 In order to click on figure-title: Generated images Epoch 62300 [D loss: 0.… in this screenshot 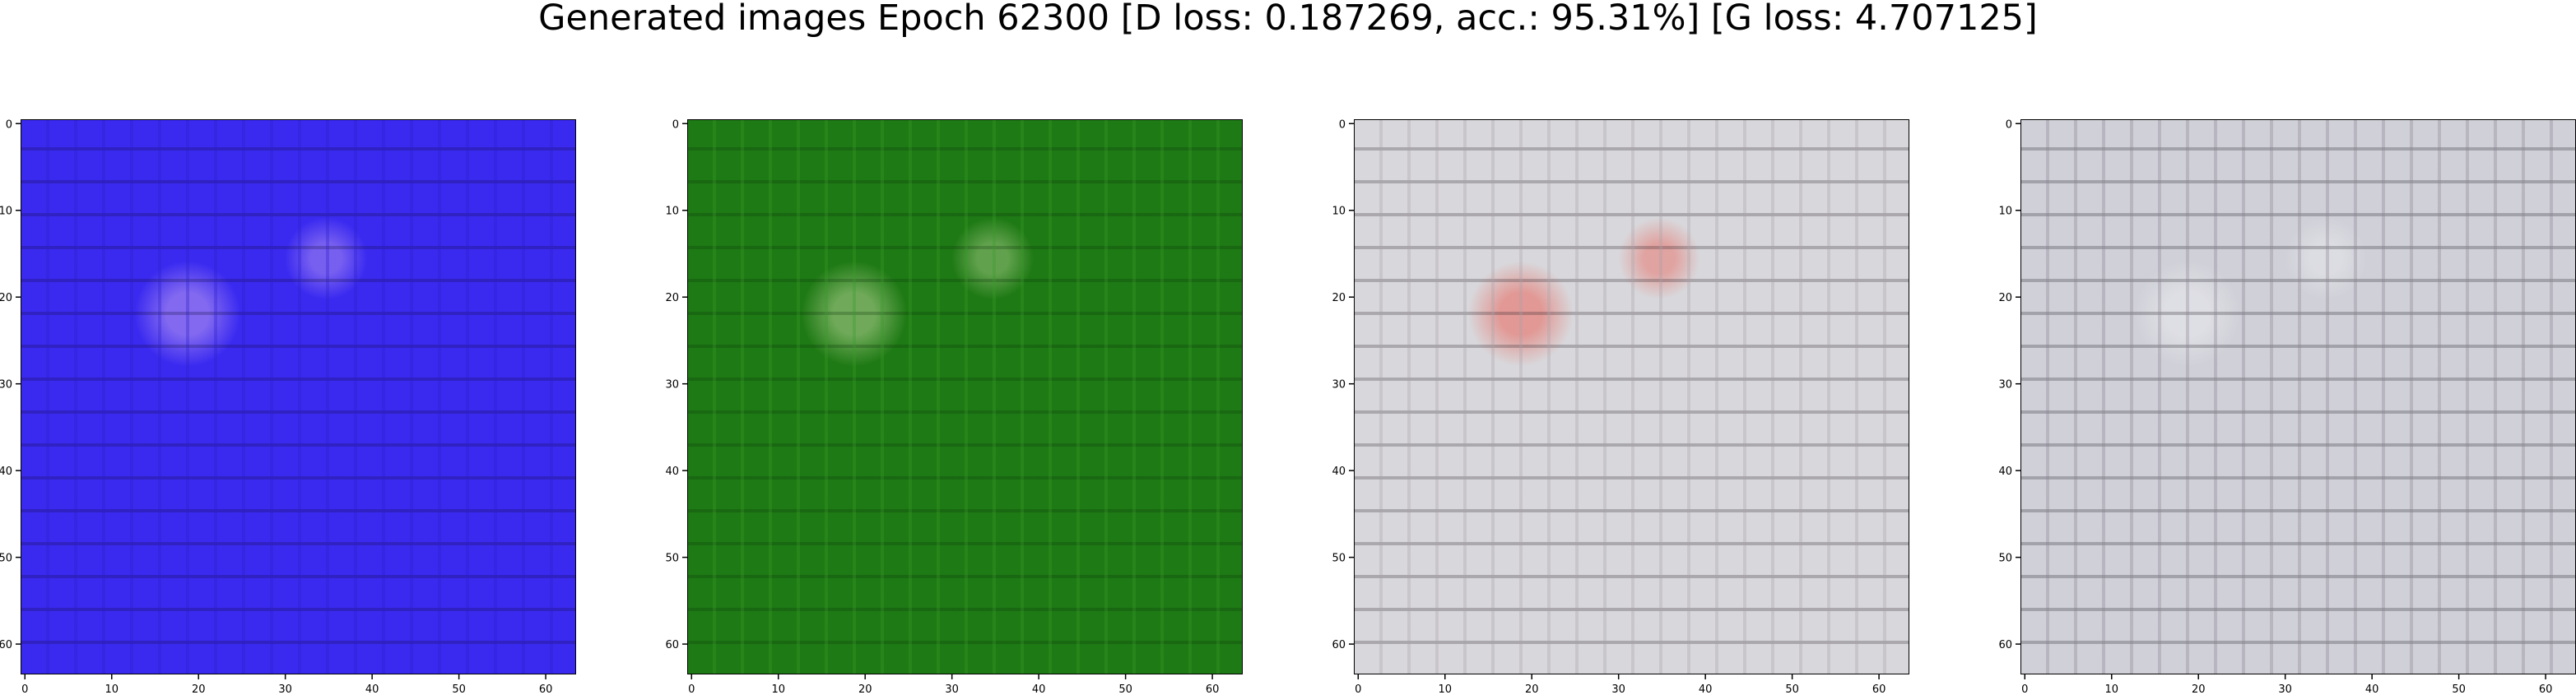, I will do `click(1288, 19)`.